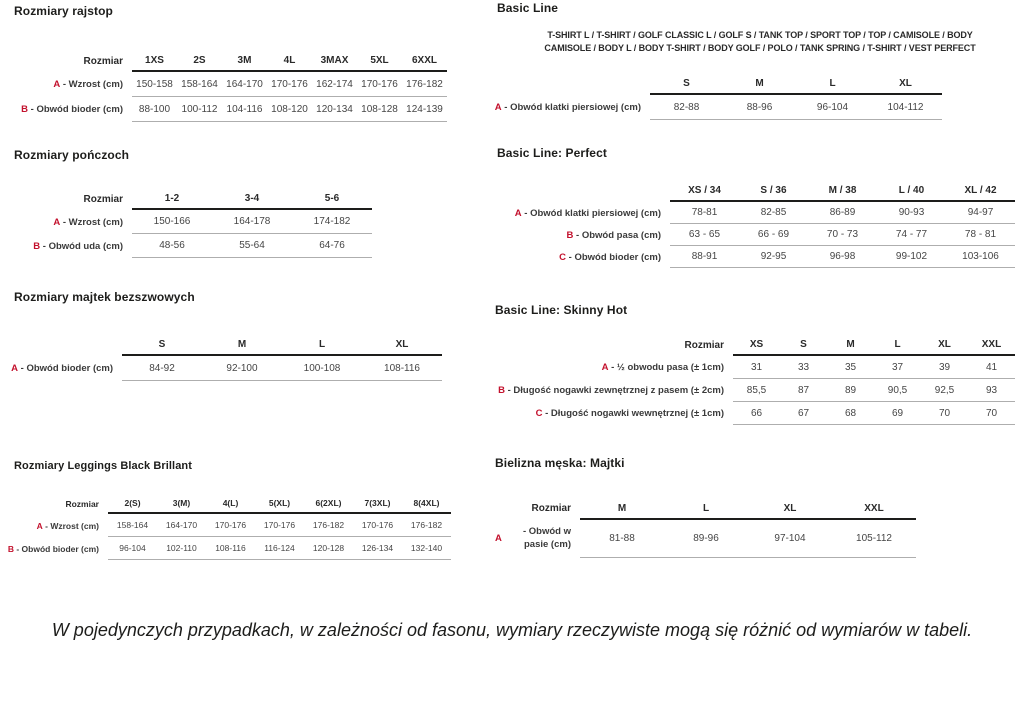  Describe the element at coordinates (332, 222) in the screenshot. I see `table-cell: 174-182` at that location.